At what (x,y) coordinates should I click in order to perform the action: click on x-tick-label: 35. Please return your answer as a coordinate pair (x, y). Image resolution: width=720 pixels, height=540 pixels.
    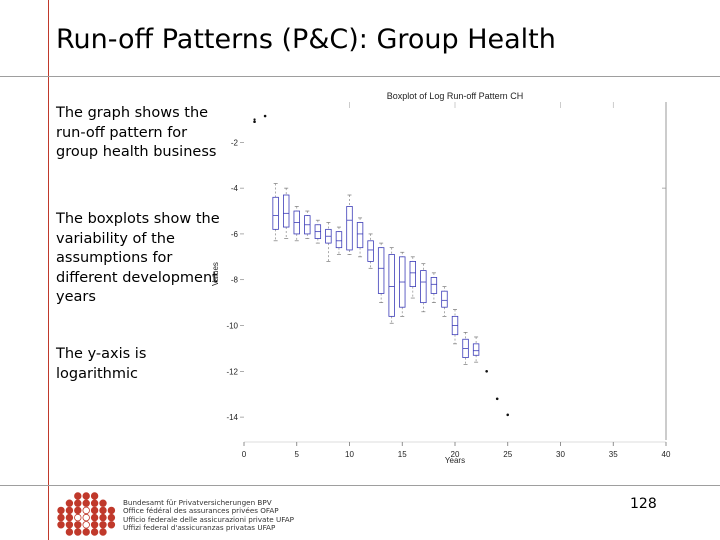
    Looking at the image, I should click on (613, 454).